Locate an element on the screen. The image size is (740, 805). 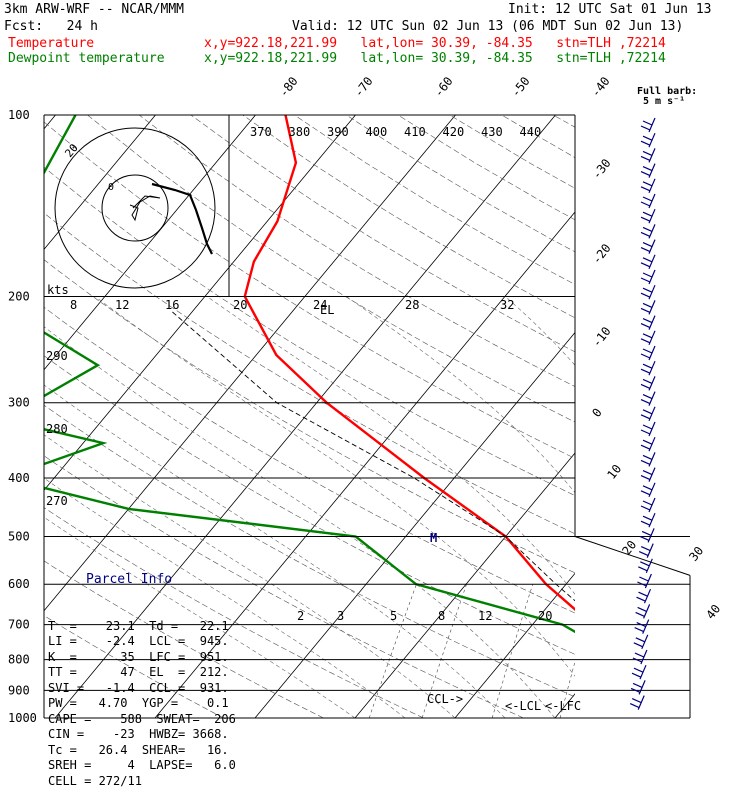
isotherm-tick-label: 10 is located at coordinates (614, 472).